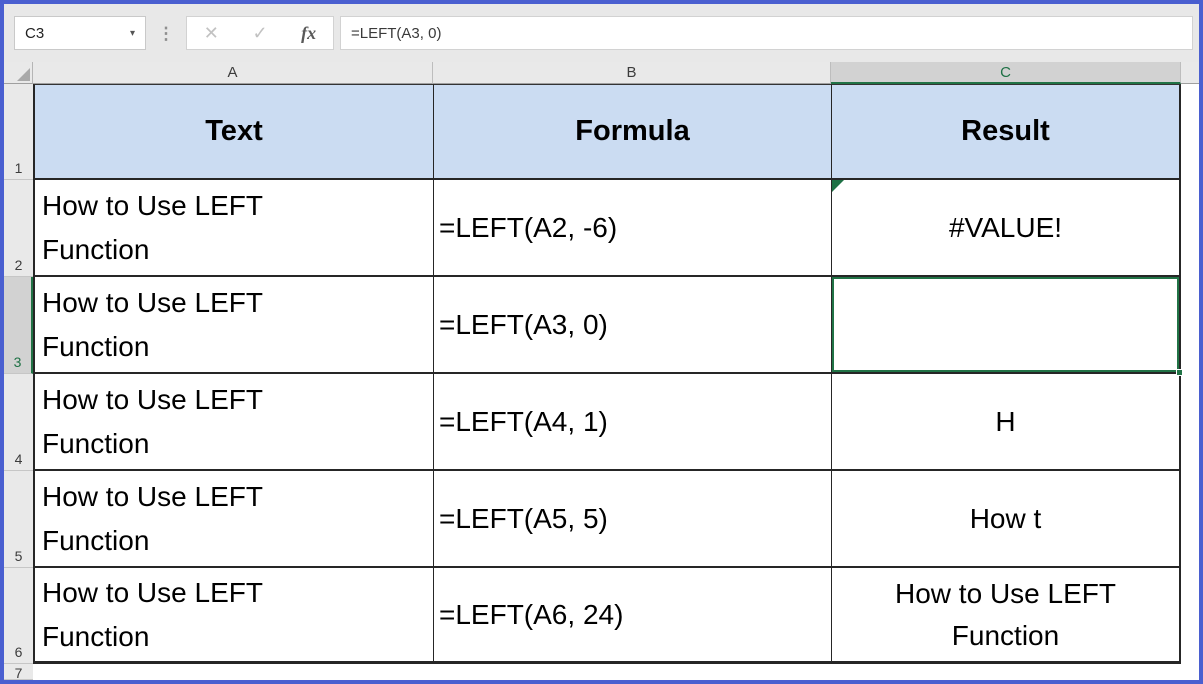  Describe the element at coordinates (23, 74) in the screenshot. I see `select-all-icon` at that location.